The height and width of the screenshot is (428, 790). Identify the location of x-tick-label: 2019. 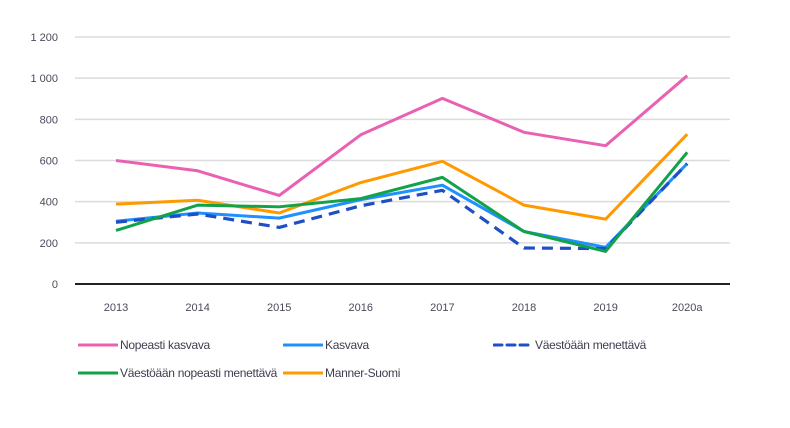
(605, 308).